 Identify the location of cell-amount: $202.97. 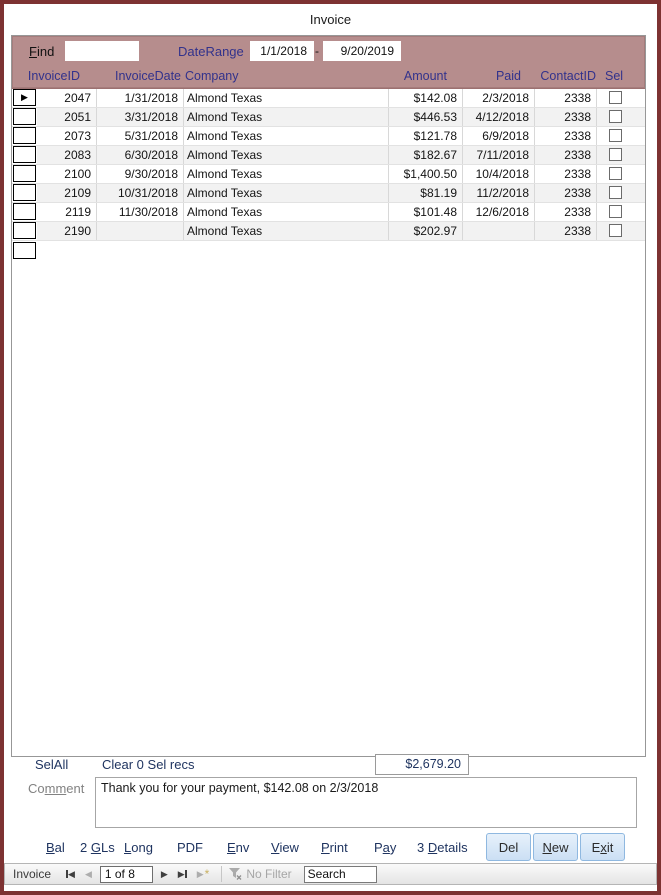
(426, 231).